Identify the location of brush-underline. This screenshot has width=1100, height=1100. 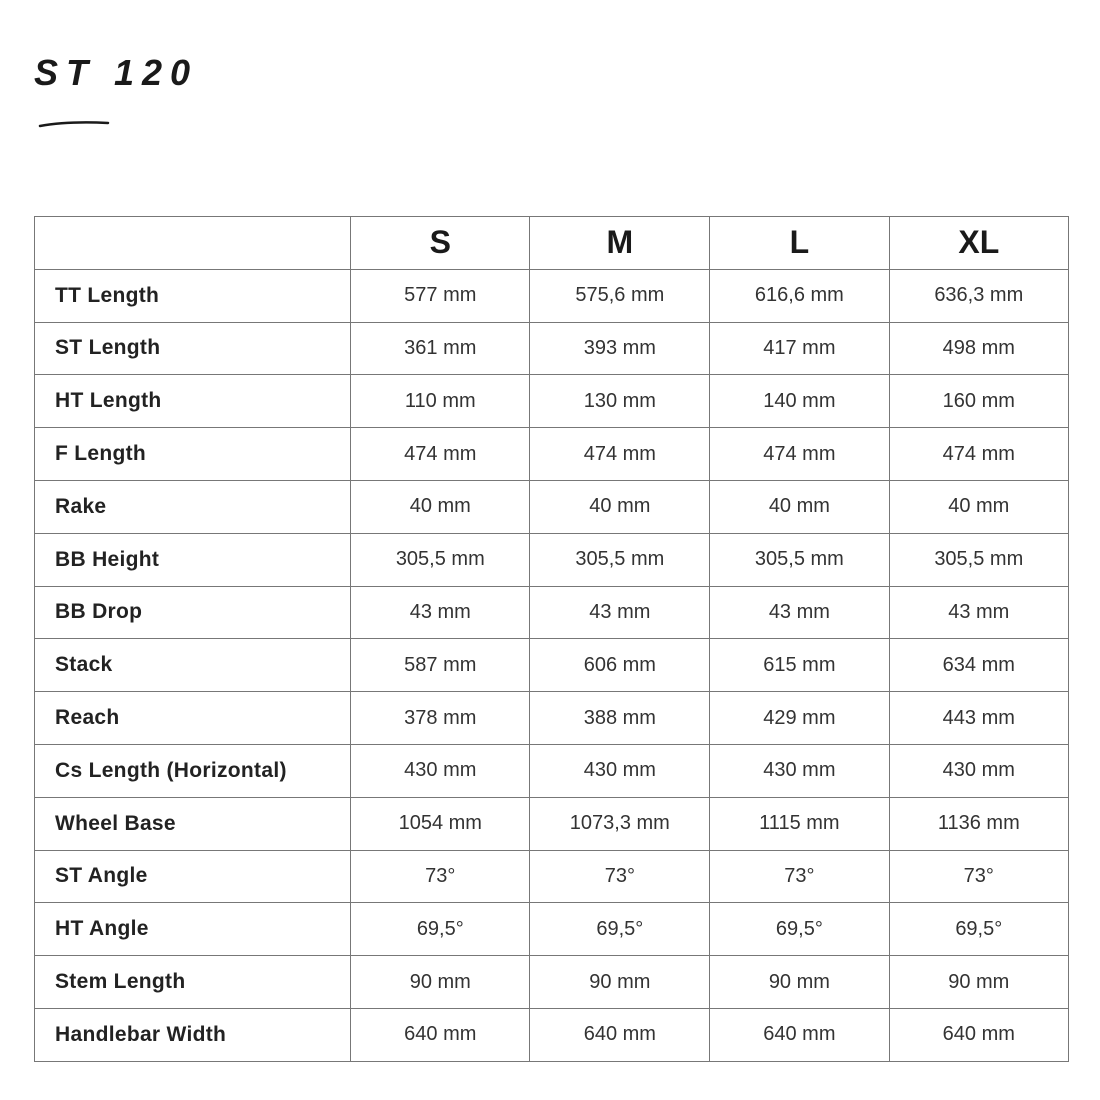
(74, 124).